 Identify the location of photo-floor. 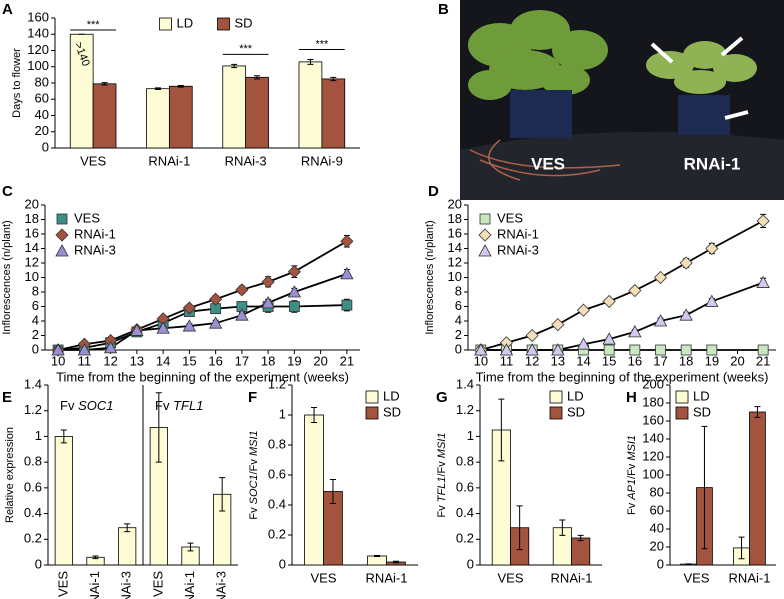
(622, 166).